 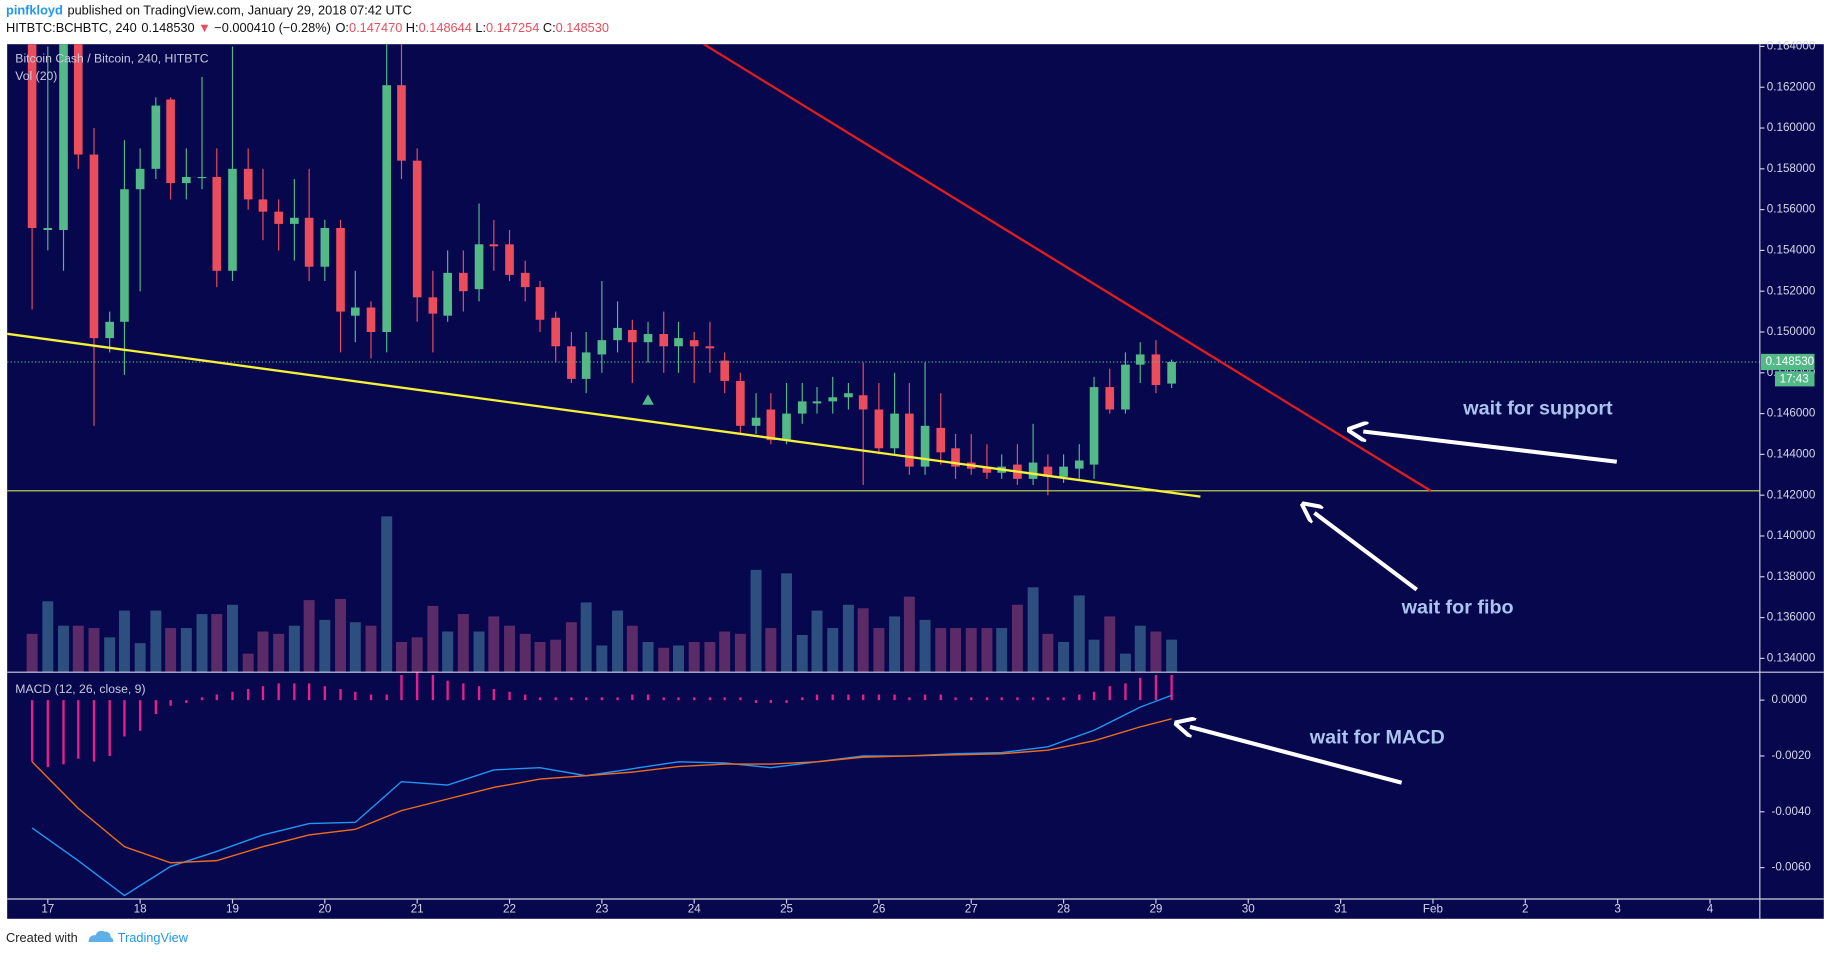 What do you see at coordinates (878, 909) in the screenshot?
I see `x-tick-label: 26` at bounding box center [878, 909].